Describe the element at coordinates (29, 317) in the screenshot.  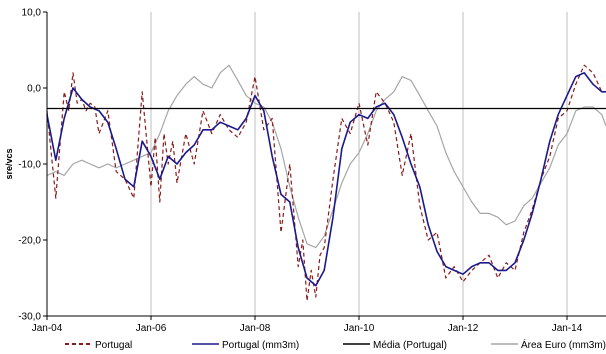
I see `y-tick-label-4: -30,0` at that location.